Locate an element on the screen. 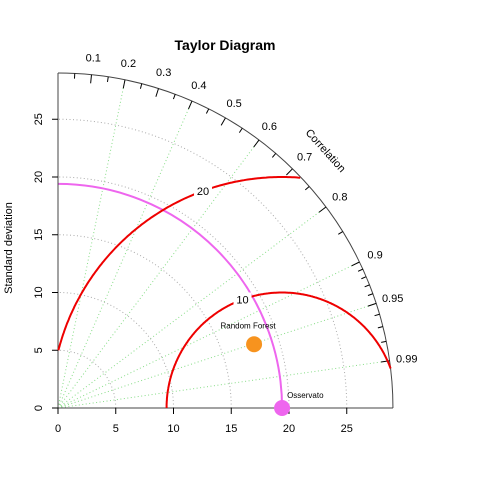 This screenshot has height=480, width=480. model-point-label: Random Forest is located at coordinates (248, 325).